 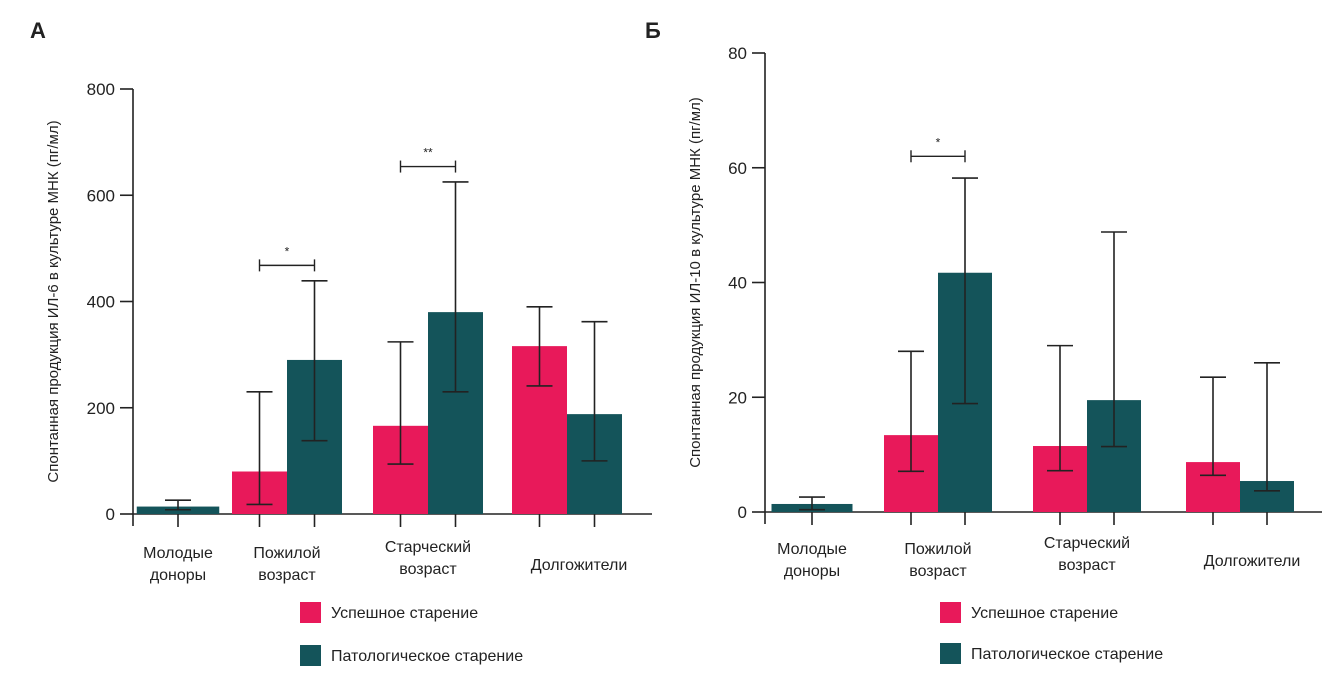 I want to click on y-tick-label: 400, so click(x=101, y=302).